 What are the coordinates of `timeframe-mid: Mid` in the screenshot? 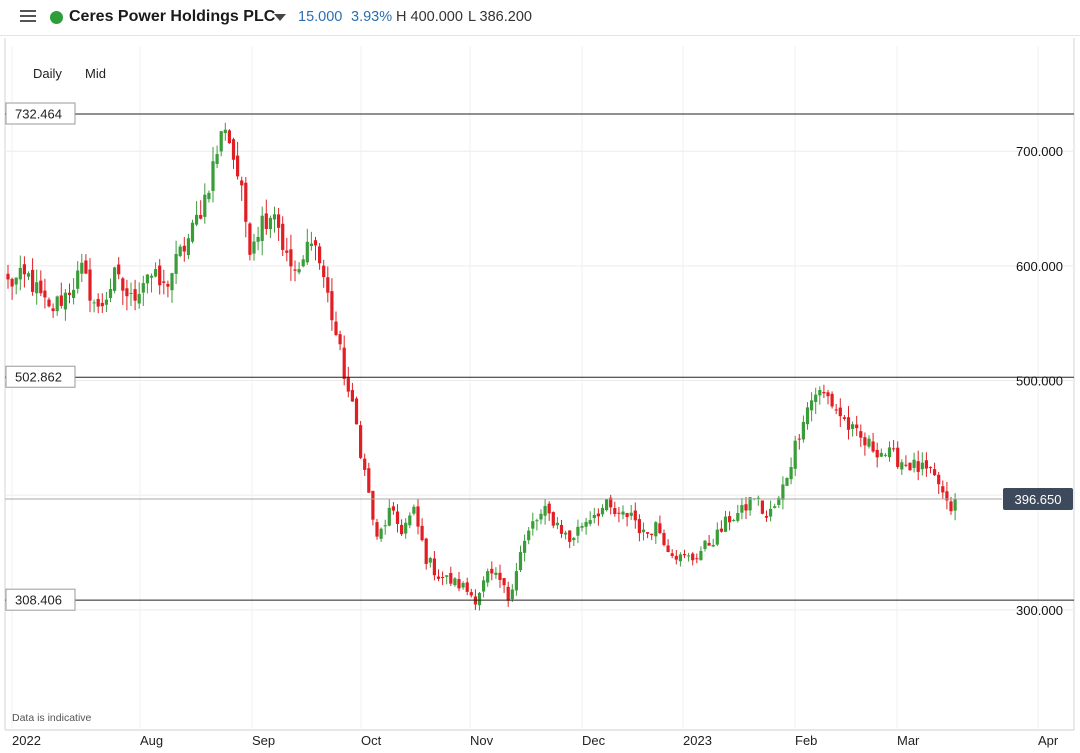 It's located at (95, 73).